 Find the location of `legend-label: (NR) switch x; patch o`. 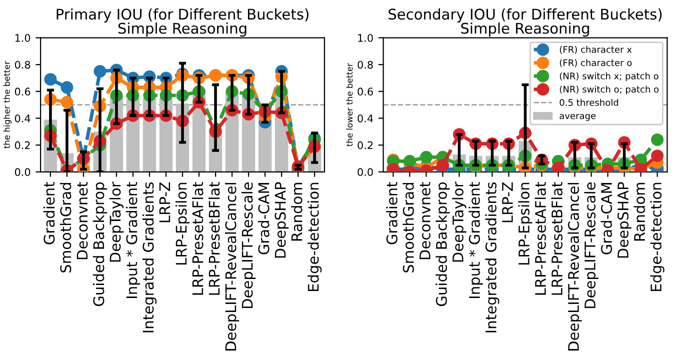

legend-label: (NR) switch x; patch o is located at coordinates (609, 77).